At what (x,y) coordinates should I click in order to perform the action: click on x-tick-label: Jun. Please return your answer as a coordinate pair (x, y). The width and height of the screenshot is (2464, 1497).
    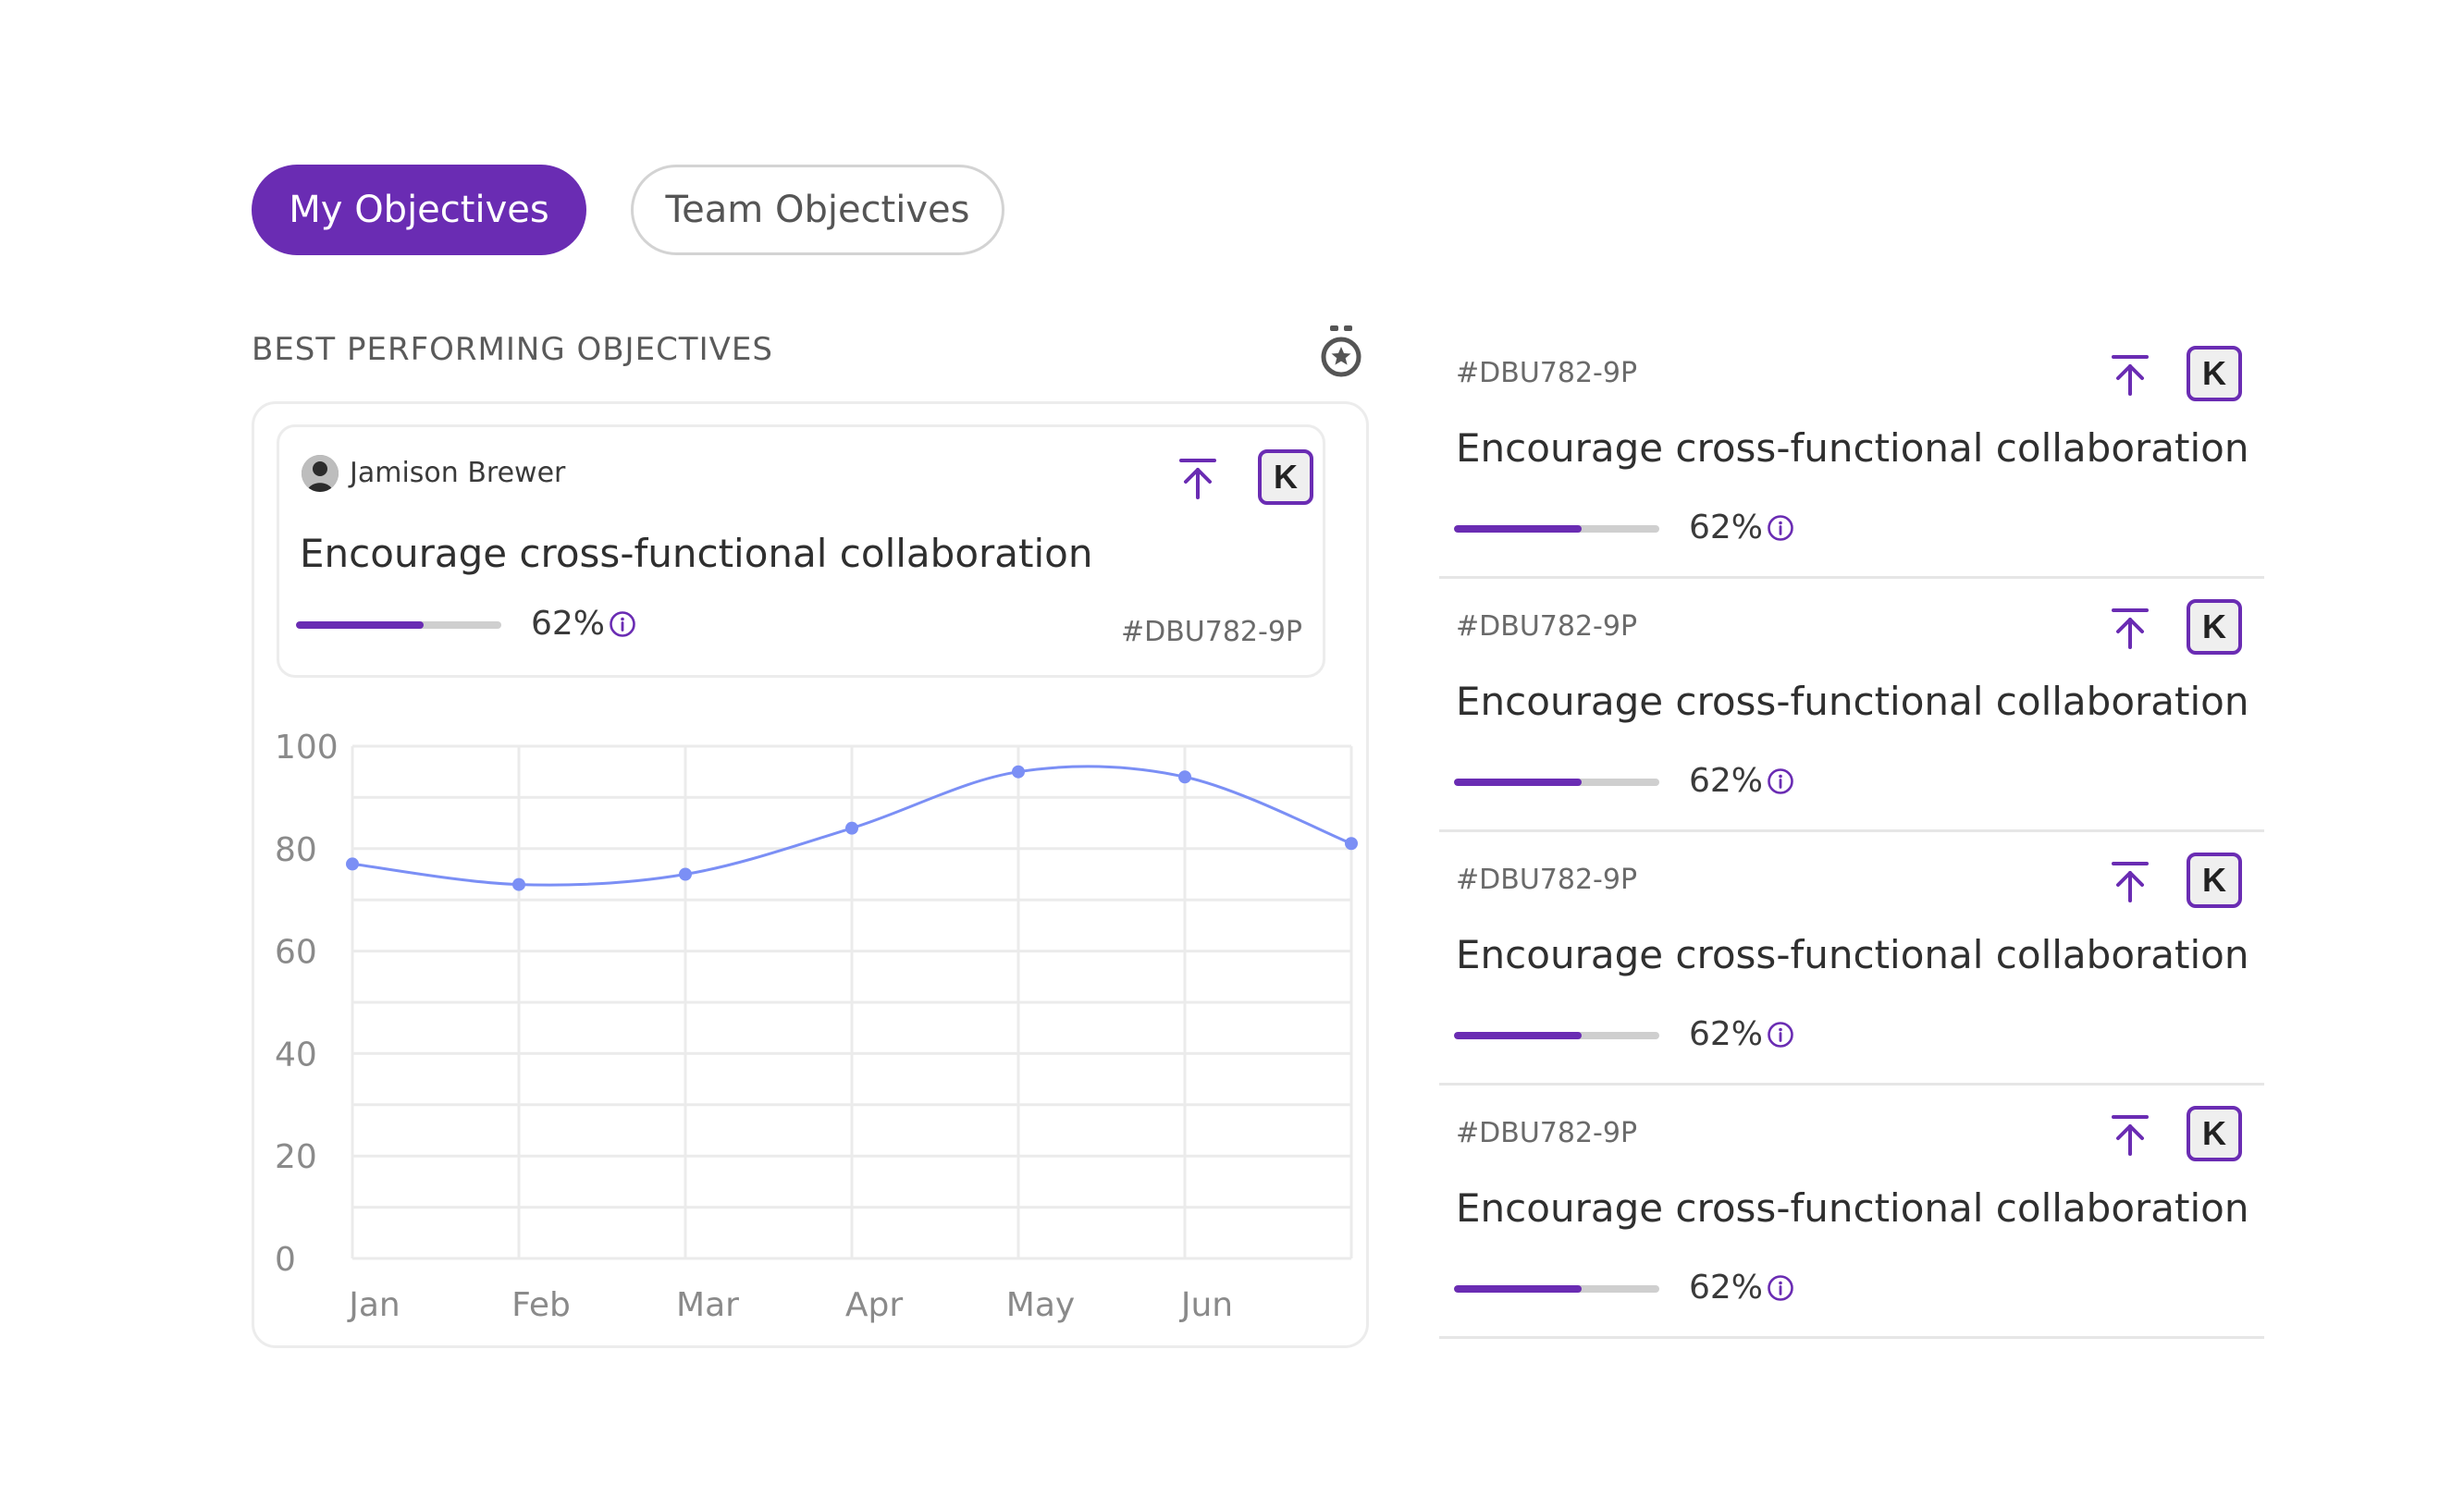
    Looking at the image, I should click on (1206, 1305).